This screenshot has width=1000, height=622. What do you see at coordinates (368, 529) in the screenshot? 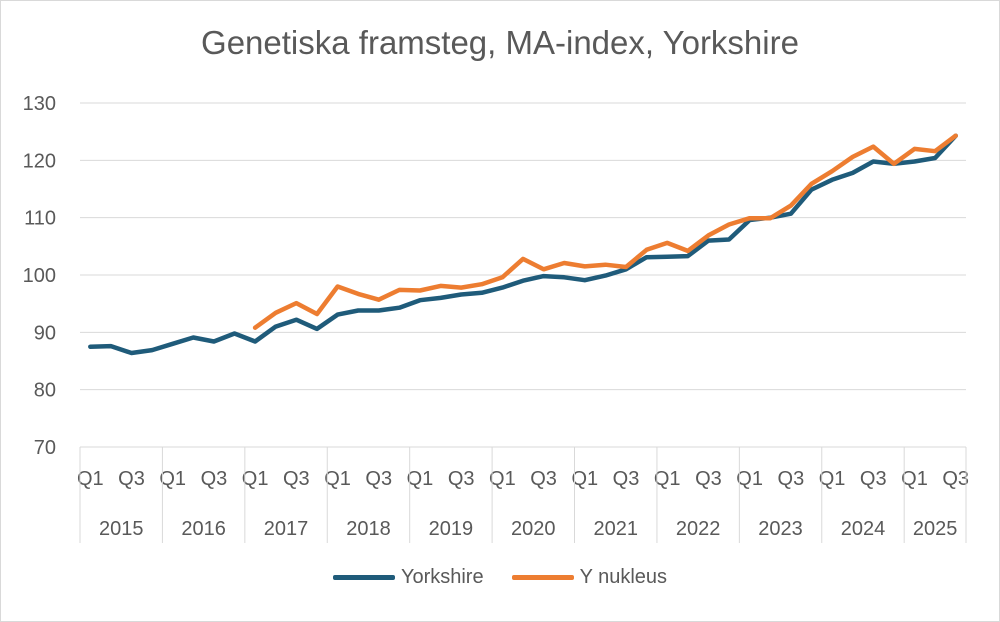
I see `x-tick-year: 2018` at bounding box center [368, 529].